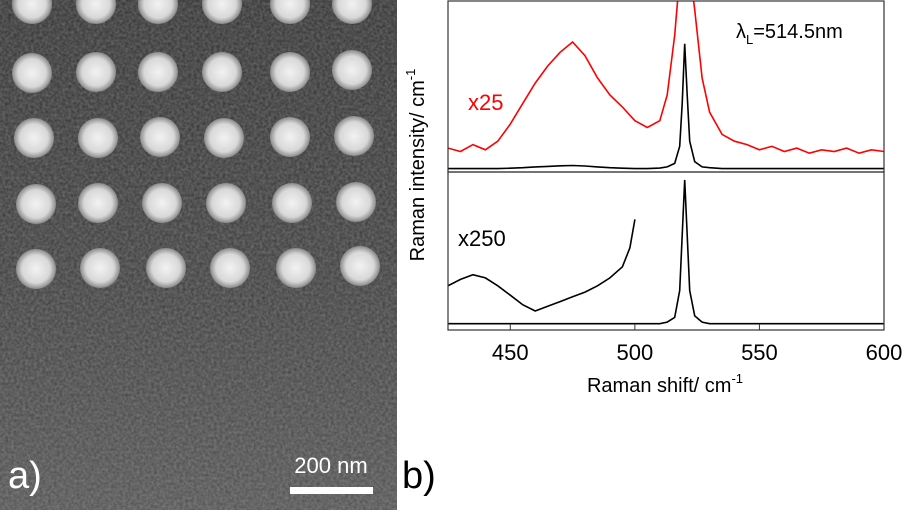 This screenshot has width=907, height=515. Describe the element at coordinates (659, 386) in the screenshot. I see `x-axis-label-text: Raman shift/ cm` at that location.